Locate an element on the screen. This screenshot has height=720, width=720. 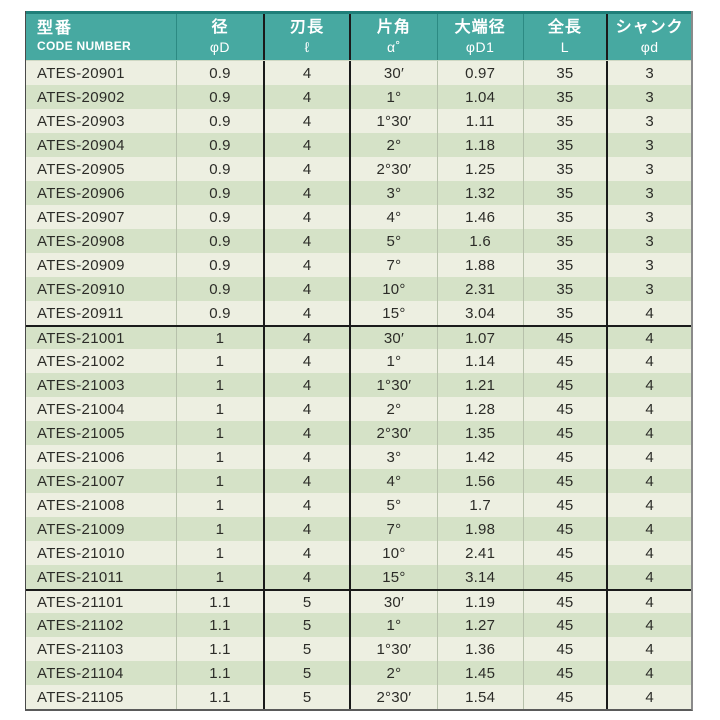
cell-code: ATES-21005 is located at coordinates (81, 433).